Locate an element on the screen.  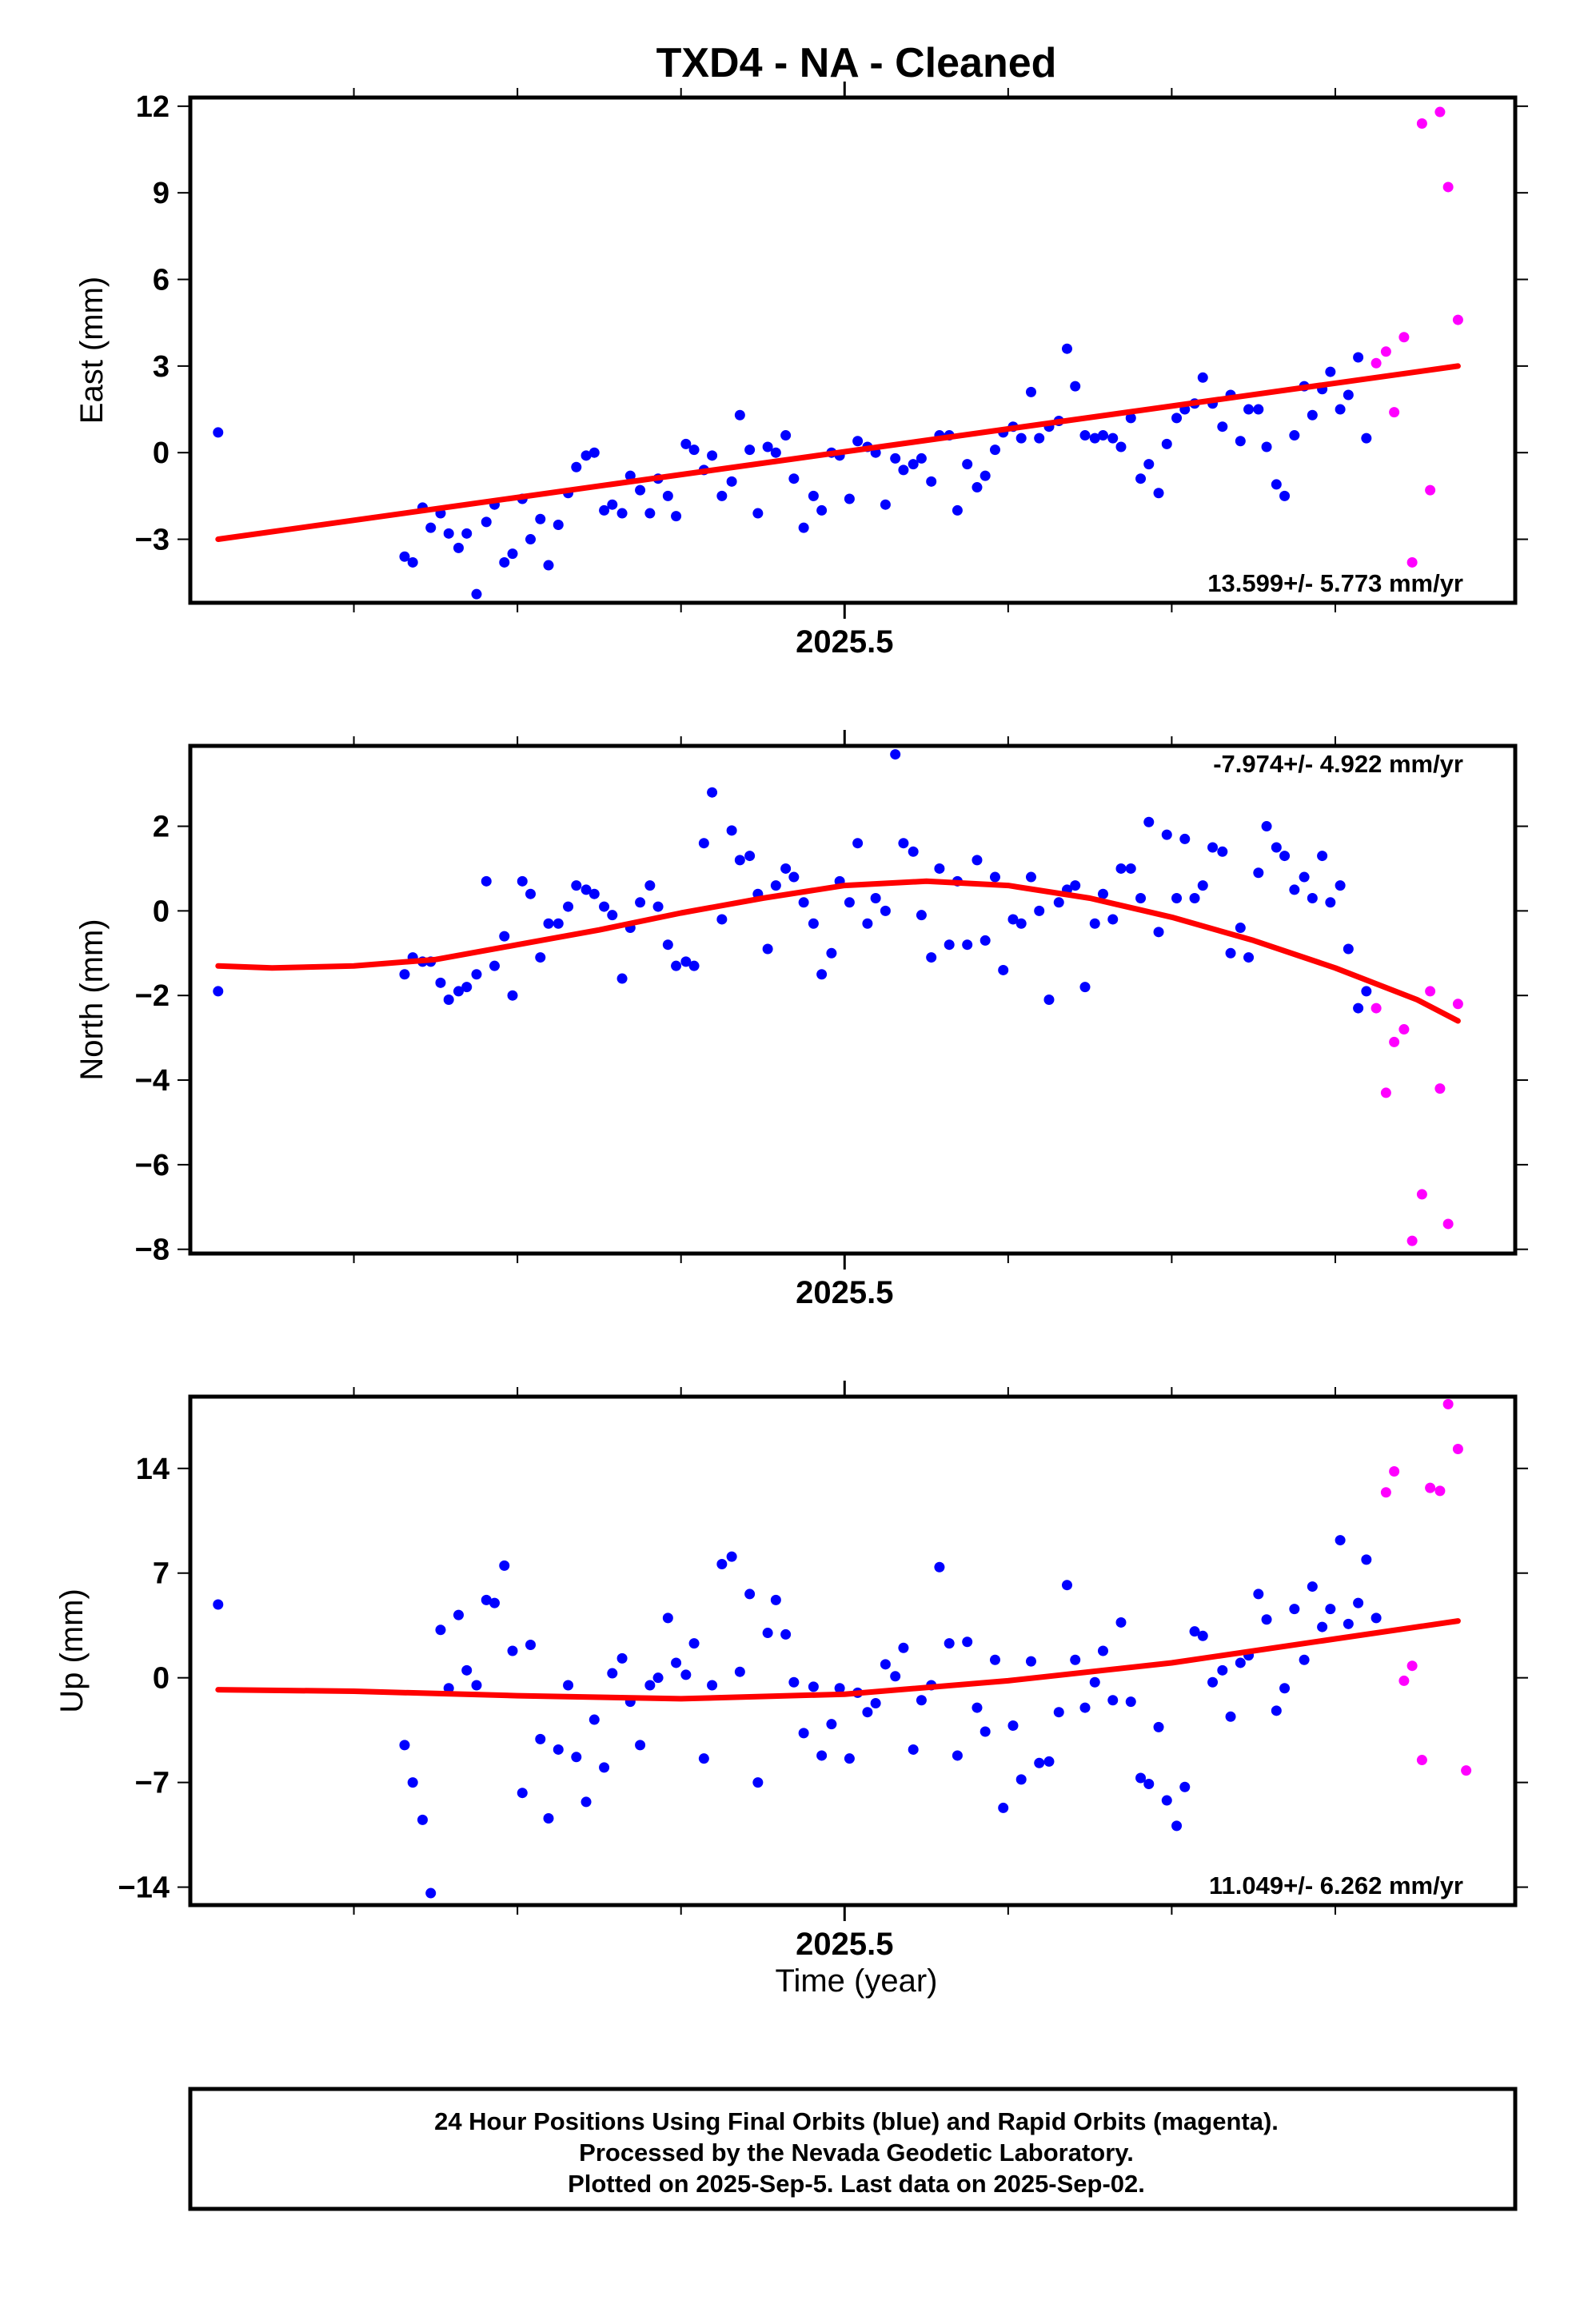
footer-box is located at coordinates (853, 2149).